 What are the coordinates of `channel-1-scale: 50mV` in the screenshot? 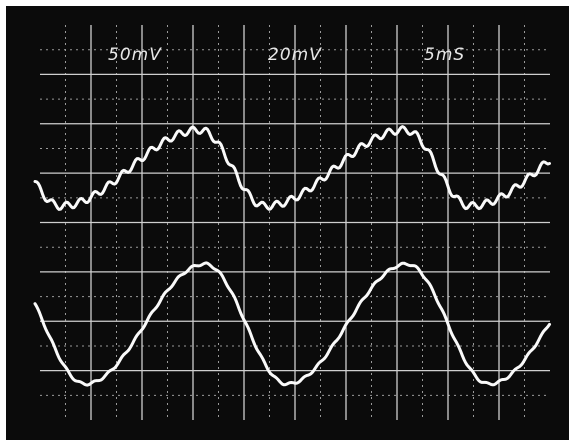 It's located at (135, 55).